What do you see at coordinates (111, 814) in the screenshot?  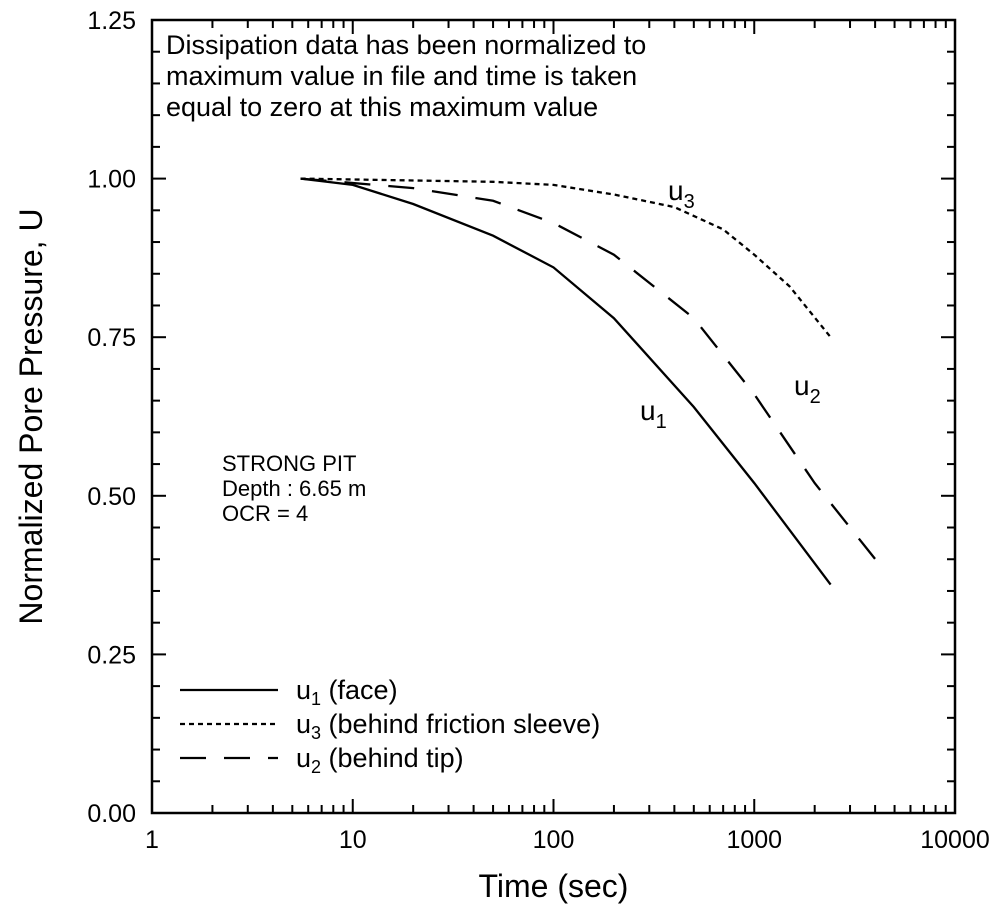 I see `y-tick-label: 0.00` at bounding box center [111, 814].